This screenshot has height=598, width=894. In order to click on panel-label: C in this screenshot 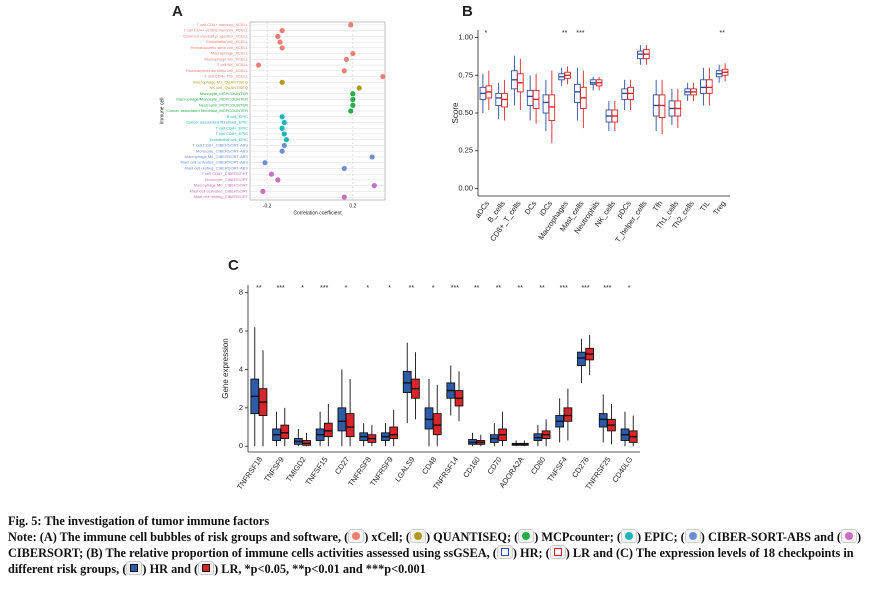, I will do `click(233, 265)`.